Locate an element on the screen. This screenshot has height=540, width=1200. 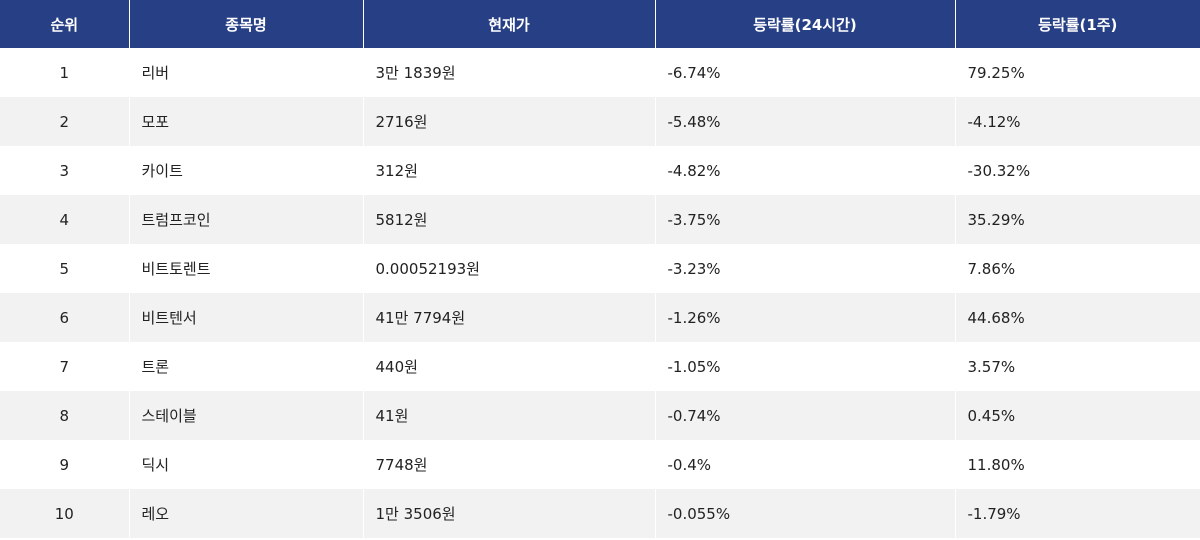
table-cell: 41만 7794원 is located at coordinates (508, 317).